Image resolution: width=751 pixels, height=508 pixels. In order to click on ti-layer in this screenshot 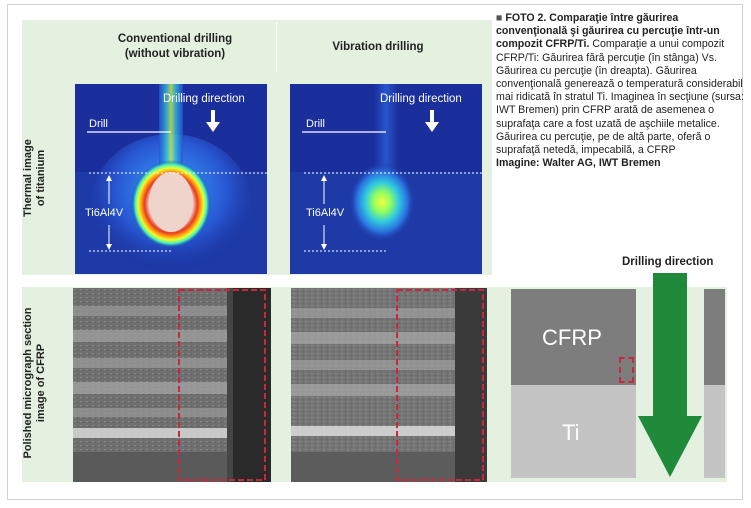, I will do `click(573, 431)`.